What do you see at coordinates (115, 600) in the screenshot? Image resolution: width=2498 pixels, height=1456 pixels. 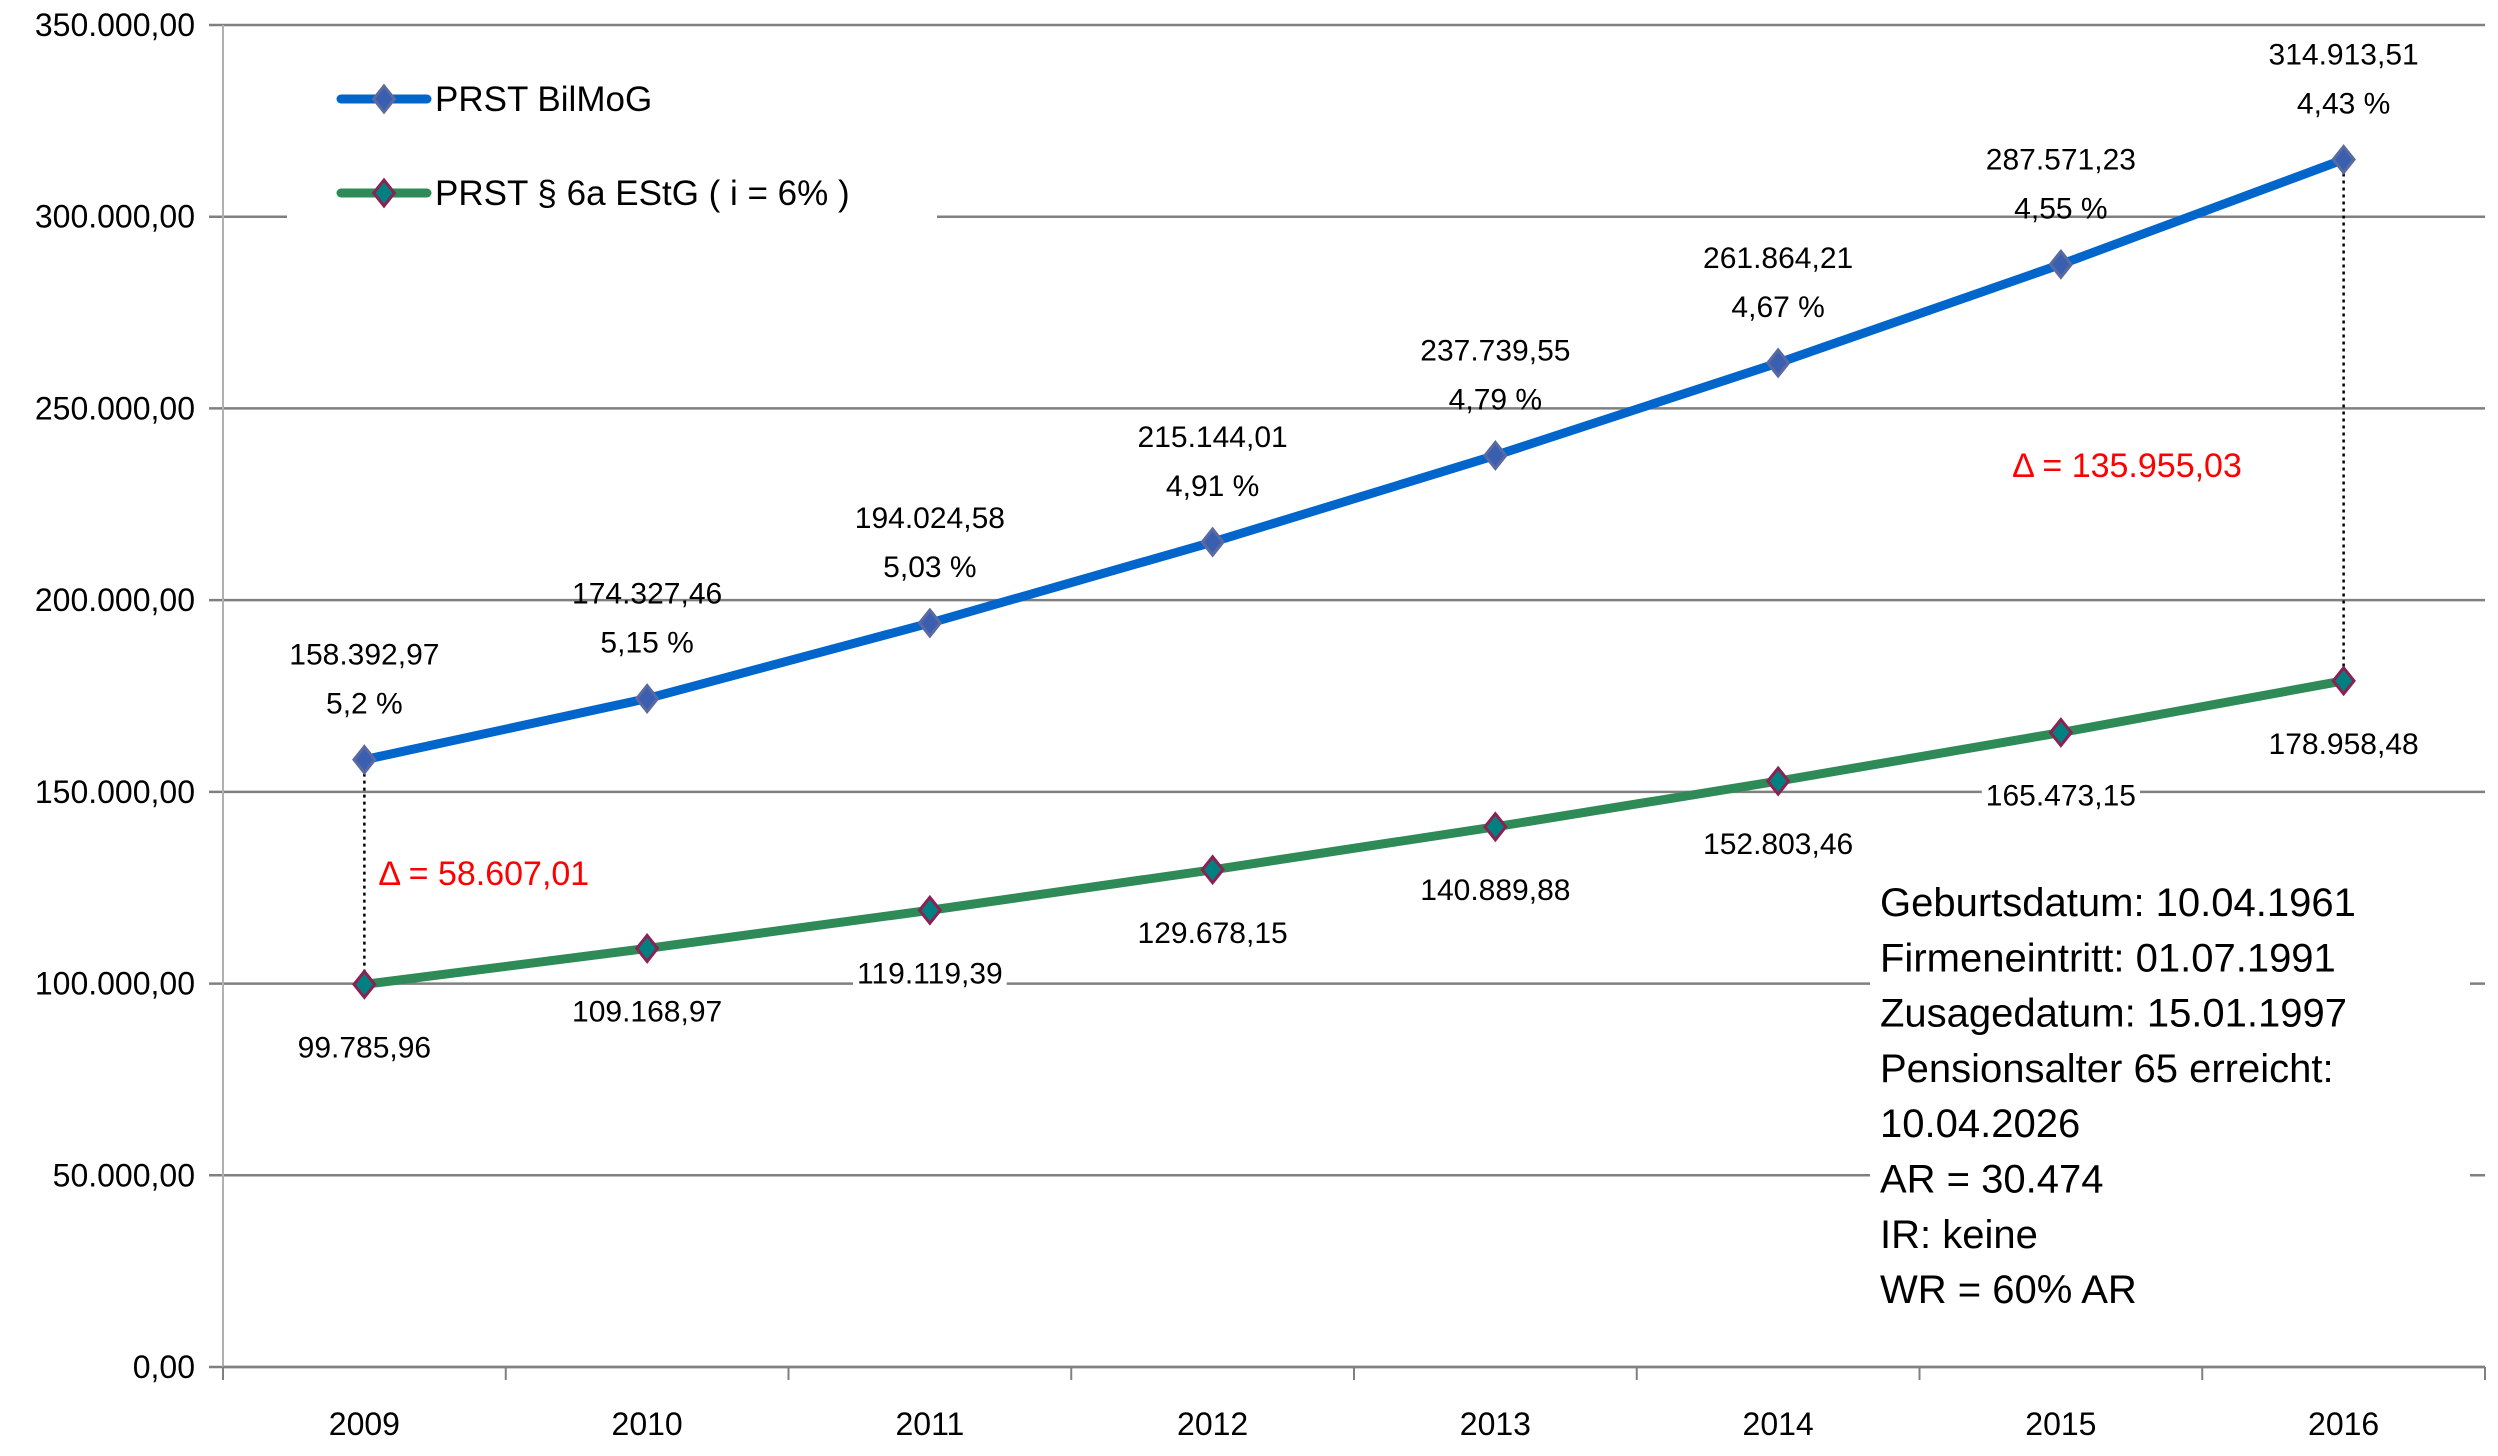 I see `y-tick-label: 200.000,00` at bounding box center [115, 600].